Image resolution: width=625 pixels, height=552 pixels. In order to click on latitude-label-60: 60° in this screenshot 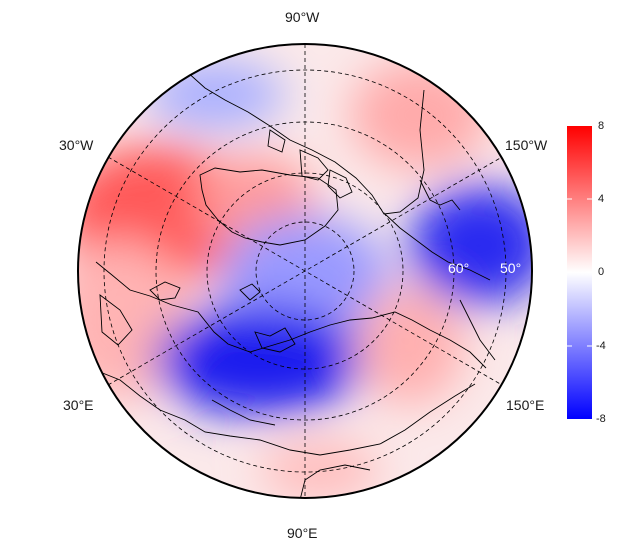, I will do `click(458, 268)`.